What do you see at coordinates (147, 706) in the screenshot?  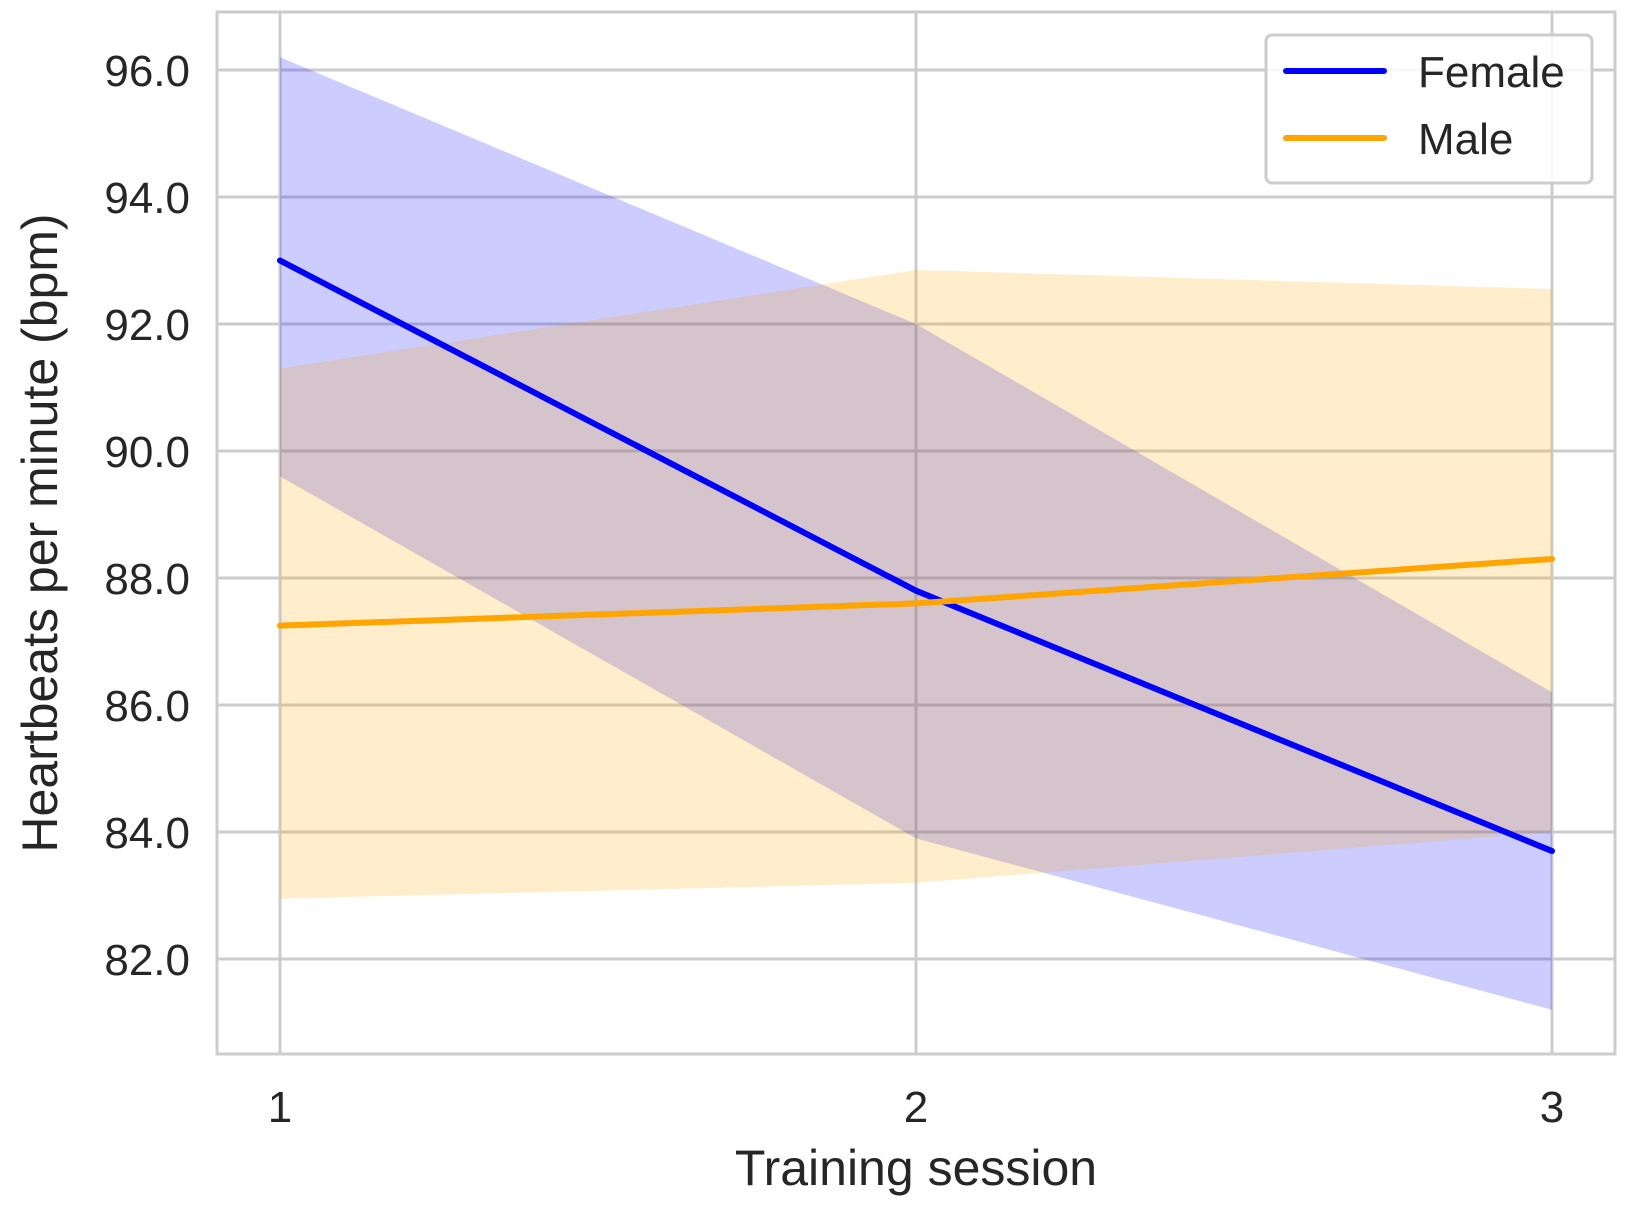 I see `y-tick-label: 86.0` at bounding box center [147, 706].